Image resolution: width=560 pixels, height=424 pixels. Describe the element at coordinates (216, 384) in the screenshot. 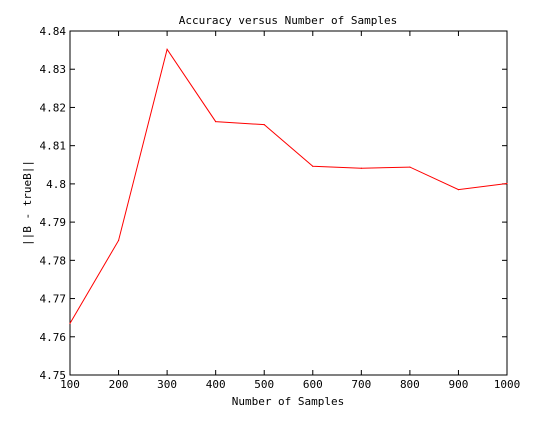

I see `x-tick-label: 400` at that location.